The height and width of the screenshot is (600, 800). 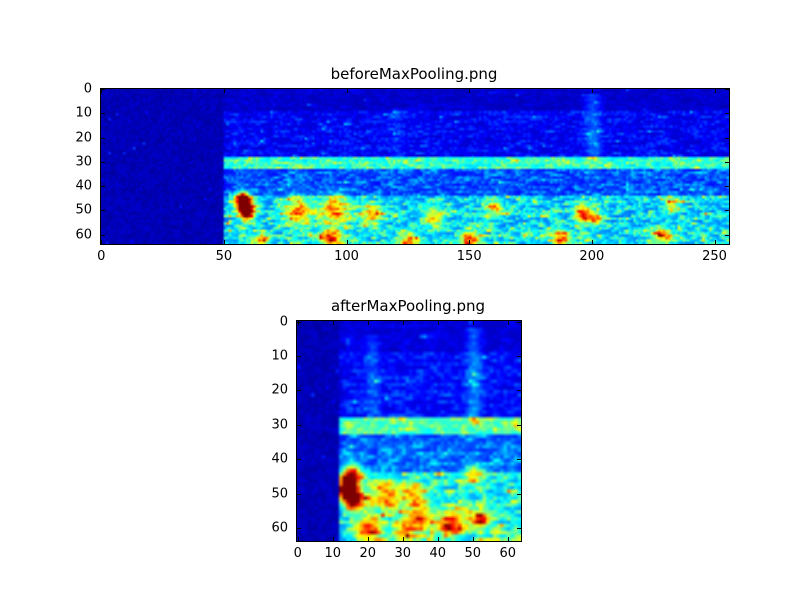 What do you see at coordinates (414, 74) in the screenshot?
I see `chart-before-title: beforeMaxPooling.png` at bounding box center [414, 74].